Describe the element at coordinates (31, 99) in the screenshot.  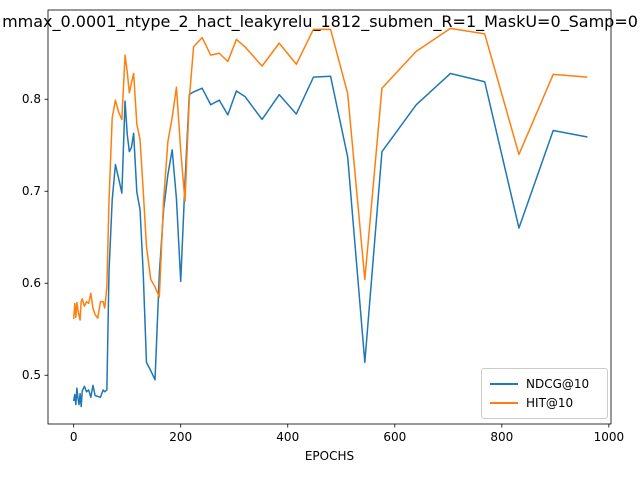
I see `y-tick-label: 0.8` at that location.